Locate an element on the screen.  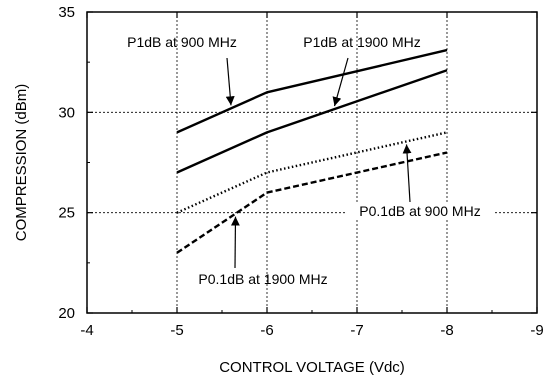
y-tick-label: 30 is located at coordinates (66, 112).